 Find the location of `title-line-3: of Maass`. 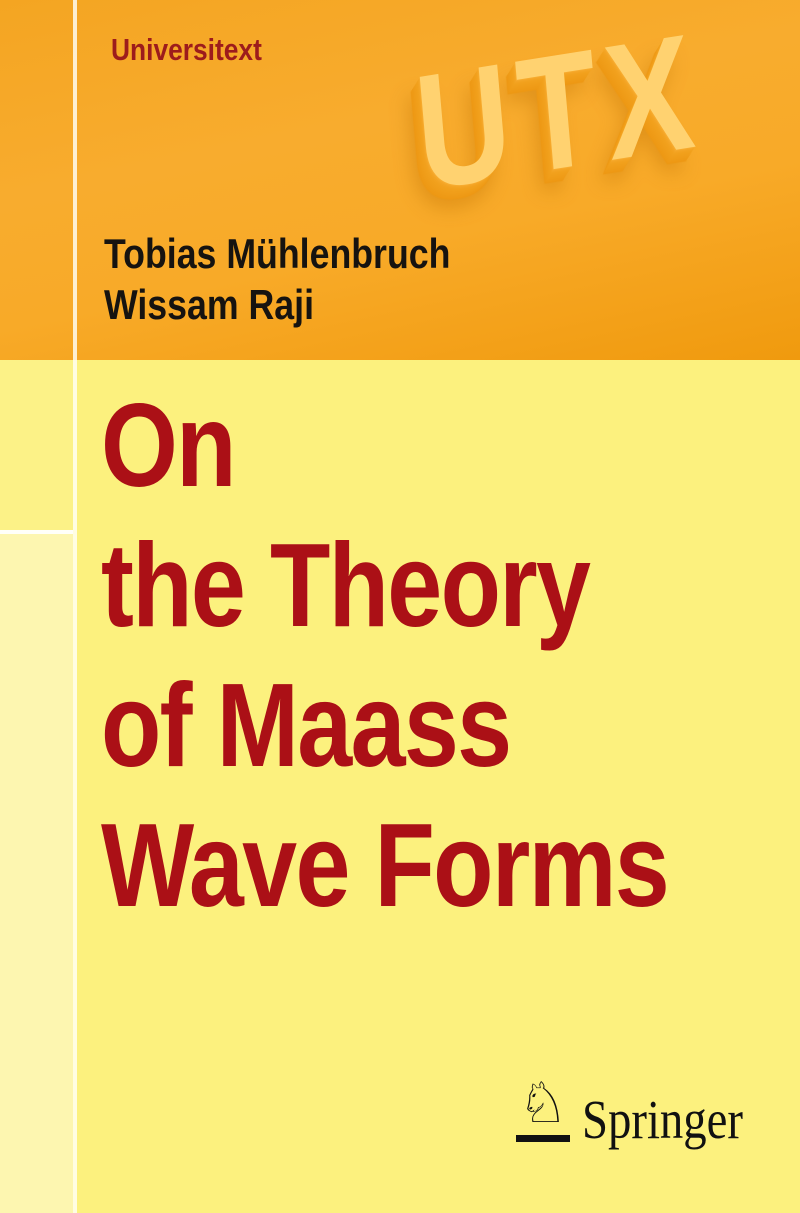

title-line-3: of Maass is located at coordinates (306, 725).